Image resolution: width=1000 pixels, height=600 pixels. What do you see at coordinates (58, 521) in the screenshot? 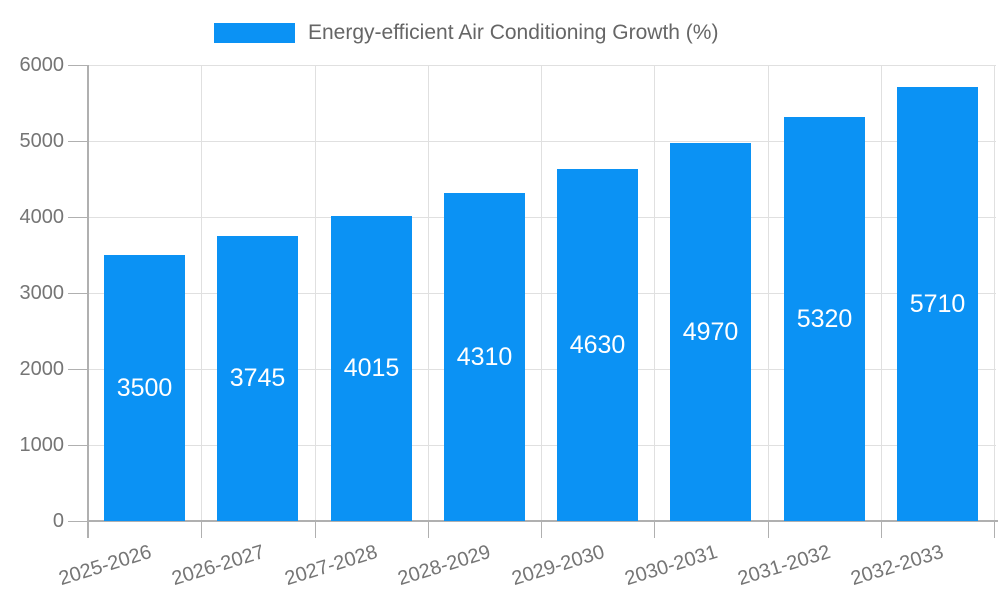
I see `y-tick-label: 0` at bounding box center [58, 521].